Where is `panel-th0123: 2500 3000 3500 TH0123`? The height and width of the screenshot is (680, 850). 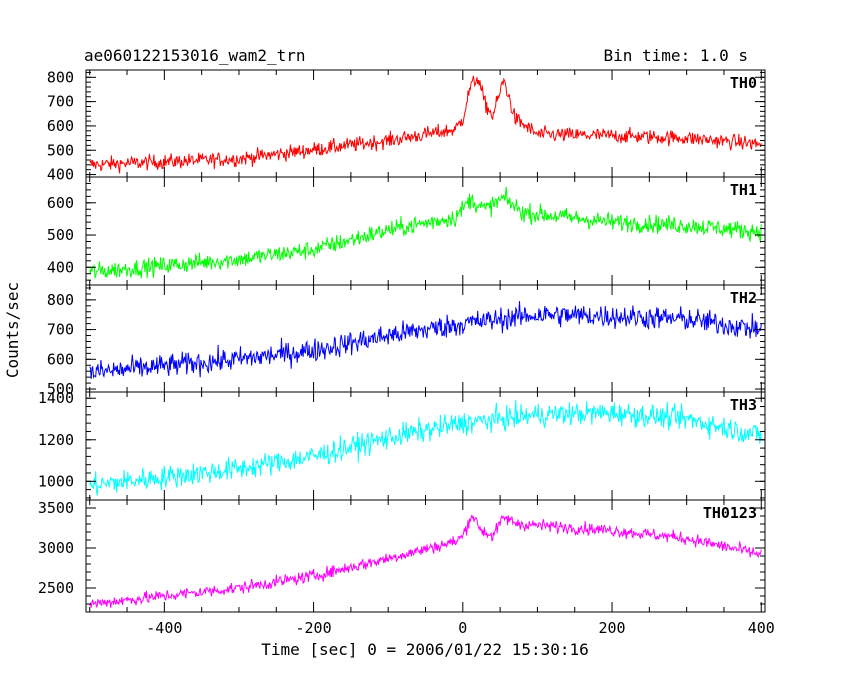 panel-th0123: 2500 3000 3500 TH0123 is located at coordinates (402, 556).